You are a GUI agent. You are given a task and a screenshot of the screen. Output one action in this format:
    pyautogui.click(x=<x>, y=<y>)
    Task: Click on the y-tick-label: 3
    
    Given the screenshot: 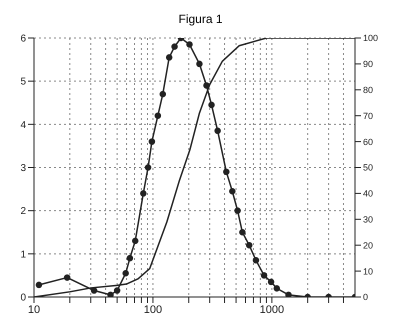 What is the action you would take?
    pyautogui.click(x=23, y=168)
    